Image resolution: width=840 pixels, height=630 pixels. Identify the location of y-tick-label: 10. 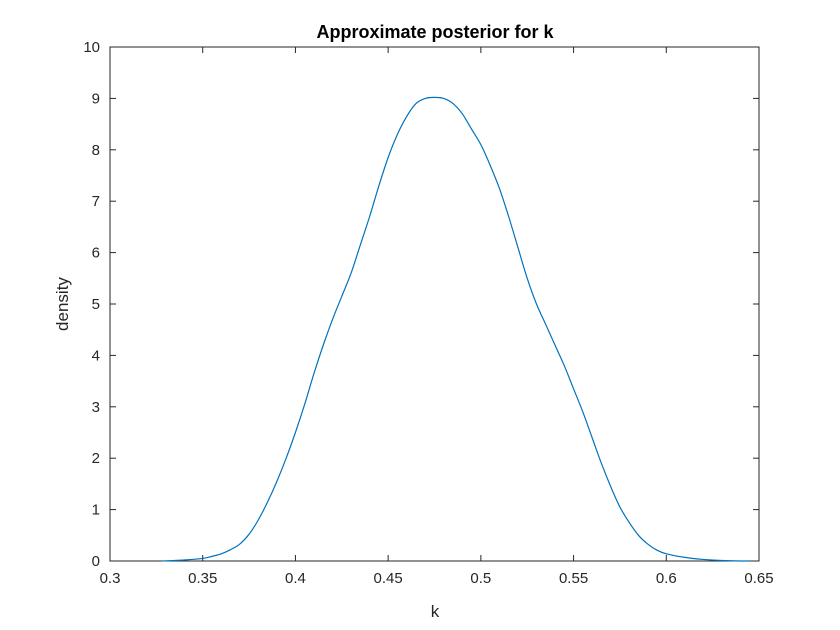
(91, 47).